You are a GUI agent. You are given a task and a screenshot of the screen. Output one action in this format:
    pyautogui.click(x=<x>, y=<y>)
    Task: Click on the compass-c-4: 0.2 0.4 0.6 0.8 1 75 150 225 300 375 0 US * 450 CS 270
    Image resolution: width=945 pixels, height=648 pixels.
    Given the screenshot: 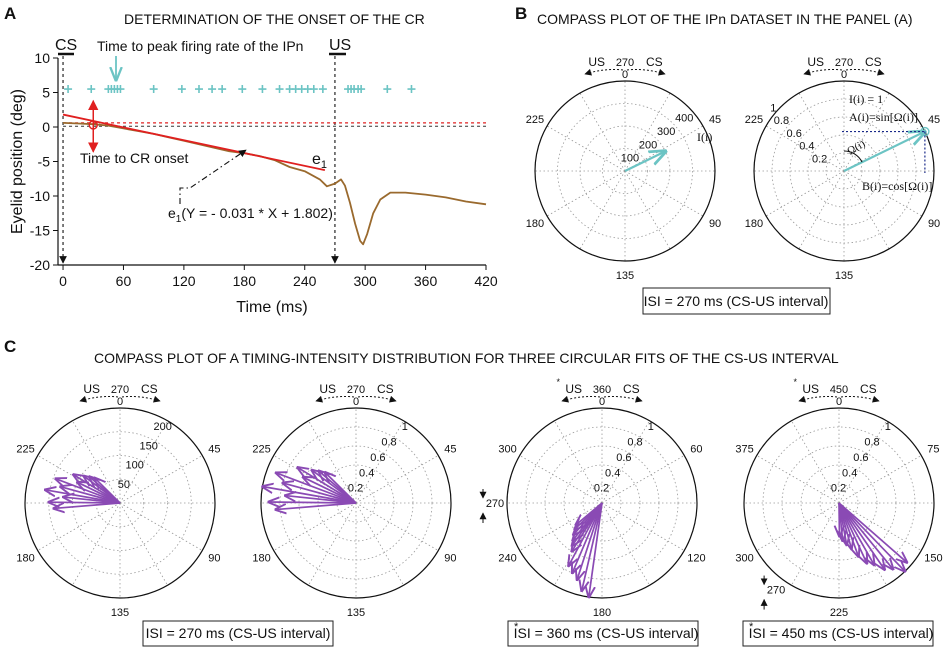 What is the action you would take?
    pyautogui.click(x=838, y=498)
    